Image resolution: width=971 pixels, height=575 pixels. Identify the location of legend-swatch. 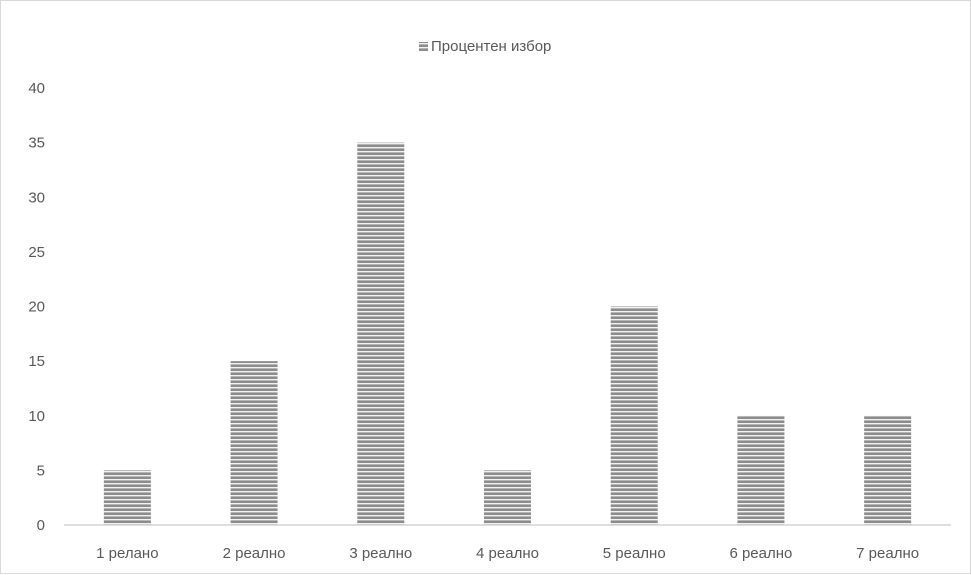
(423, 46).